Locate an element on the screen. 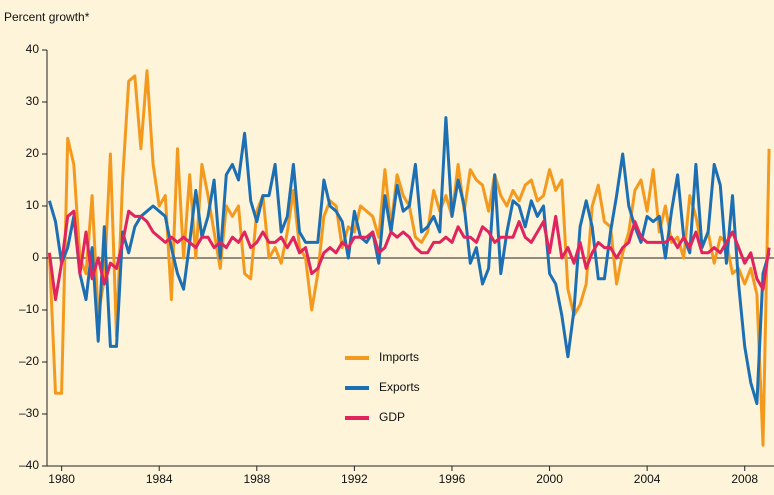 The image size is (774, 495). x-tick-label: 1984 is located at coordinates (159, 479).